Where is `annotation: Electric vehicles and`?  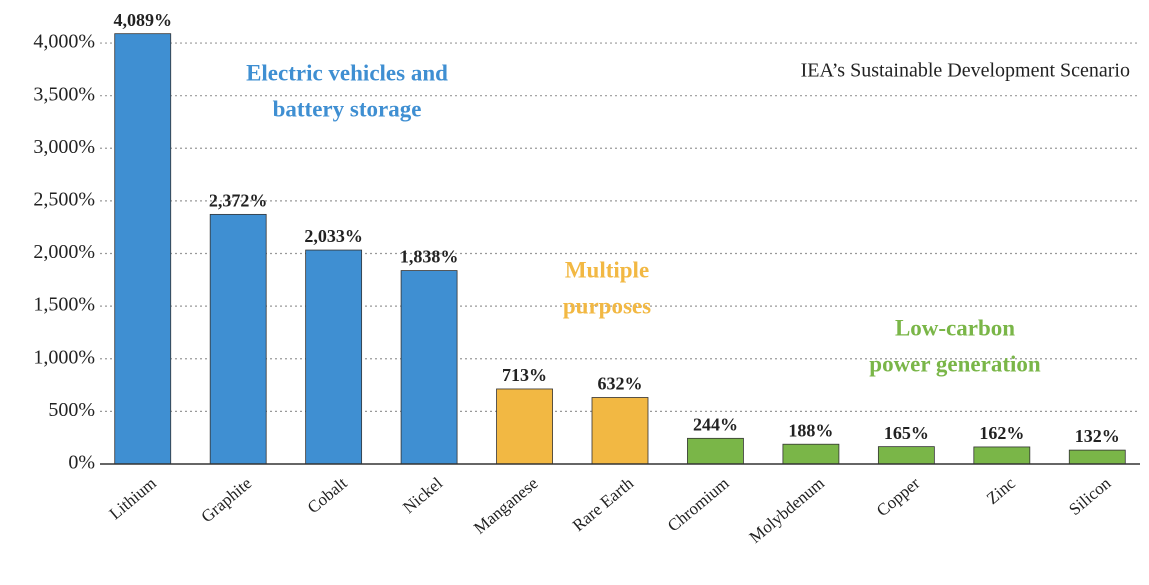
annotation: Electric vehicles and is located at coordinates (347, 72).